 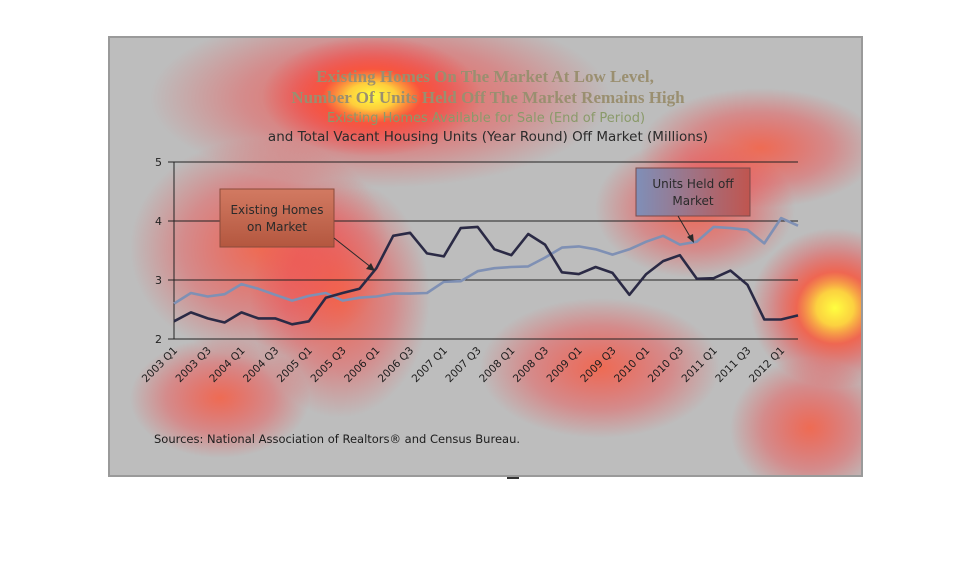 I want to click on underline-mark, so click(x=513, y=478).